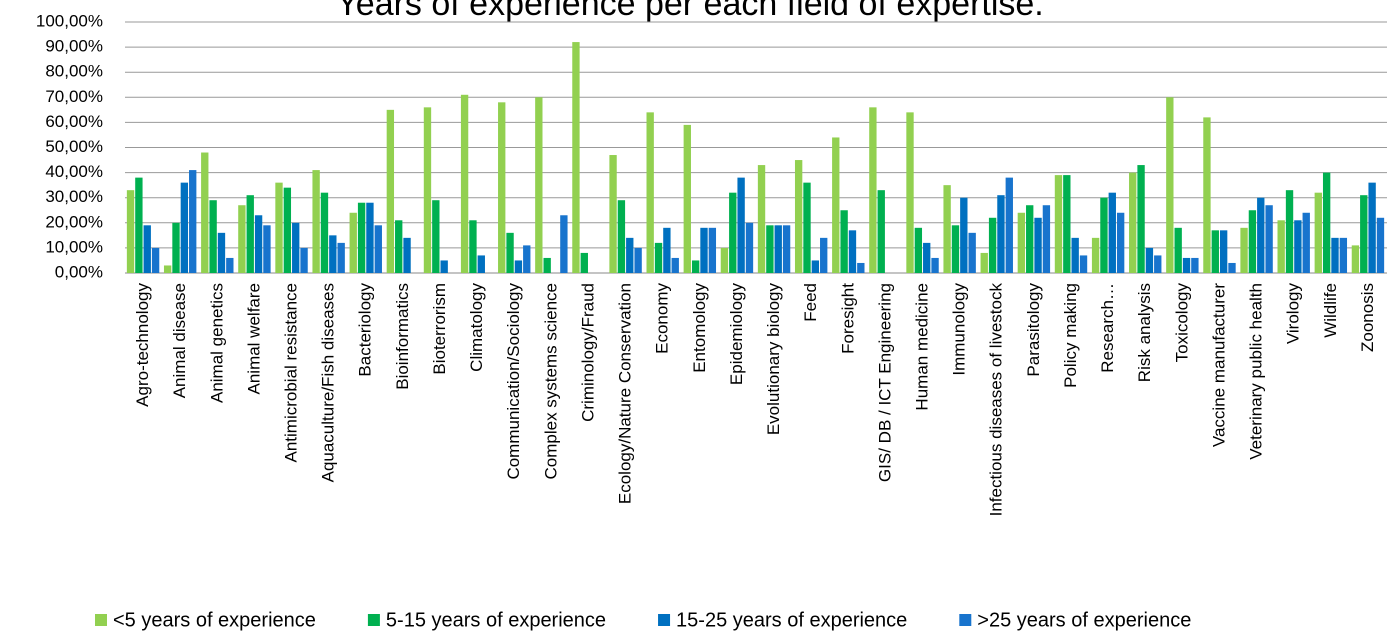 Image resolution: width=1389 pixels, height=635 pixels. What do you see at coordinates (1293, 314) in the screenshot?
I see `x-tick-label: Virology` at bounding box center [1293, 314].